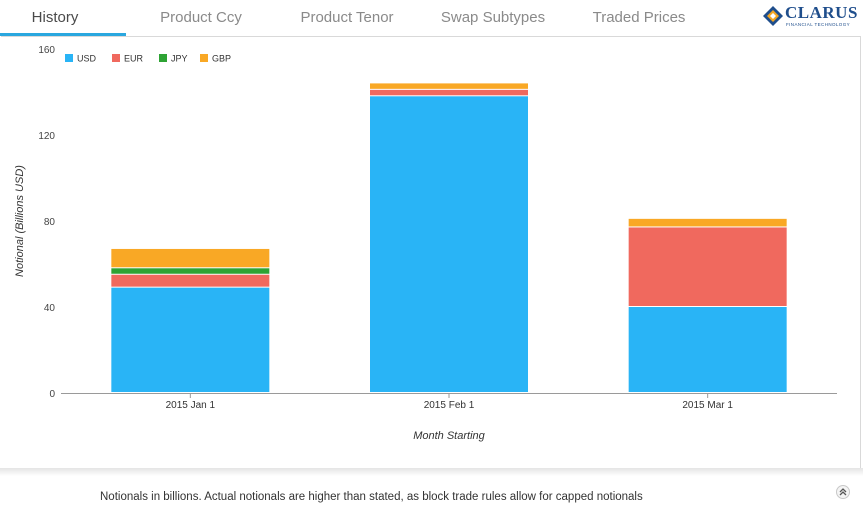 This screenshot has height=510, width=863. I want to click on y-tick-label: 40, so click(50, 308).